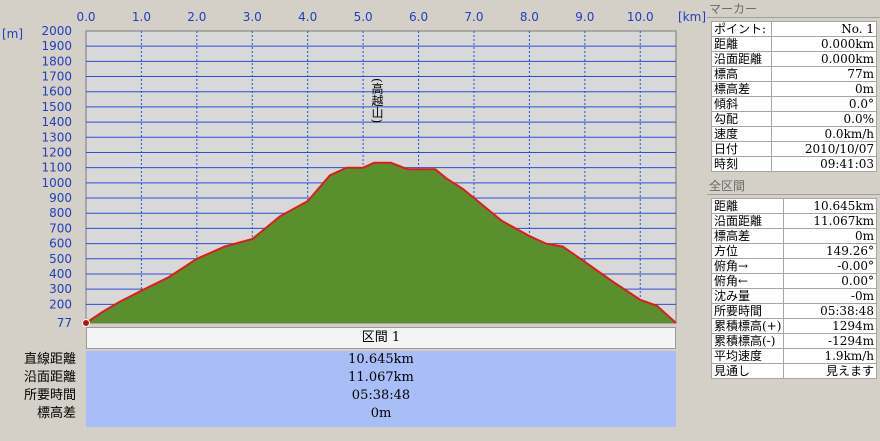 The width and height of the screenshot is (880, 441). I want to click on panel-row: 所要時間 05:38:48, so click(793, 311).